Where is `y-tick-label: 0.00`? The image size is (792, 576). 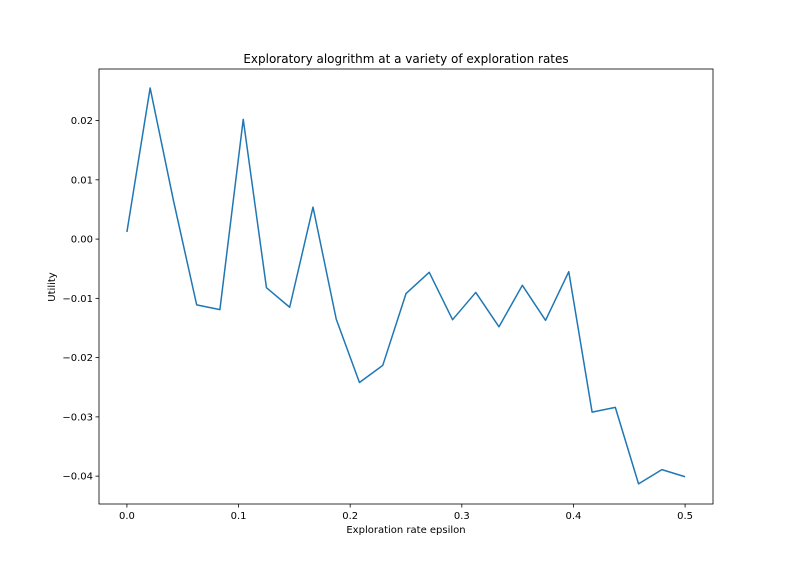
y-tick-label: 0.00 is located at coordinates (82, 240).